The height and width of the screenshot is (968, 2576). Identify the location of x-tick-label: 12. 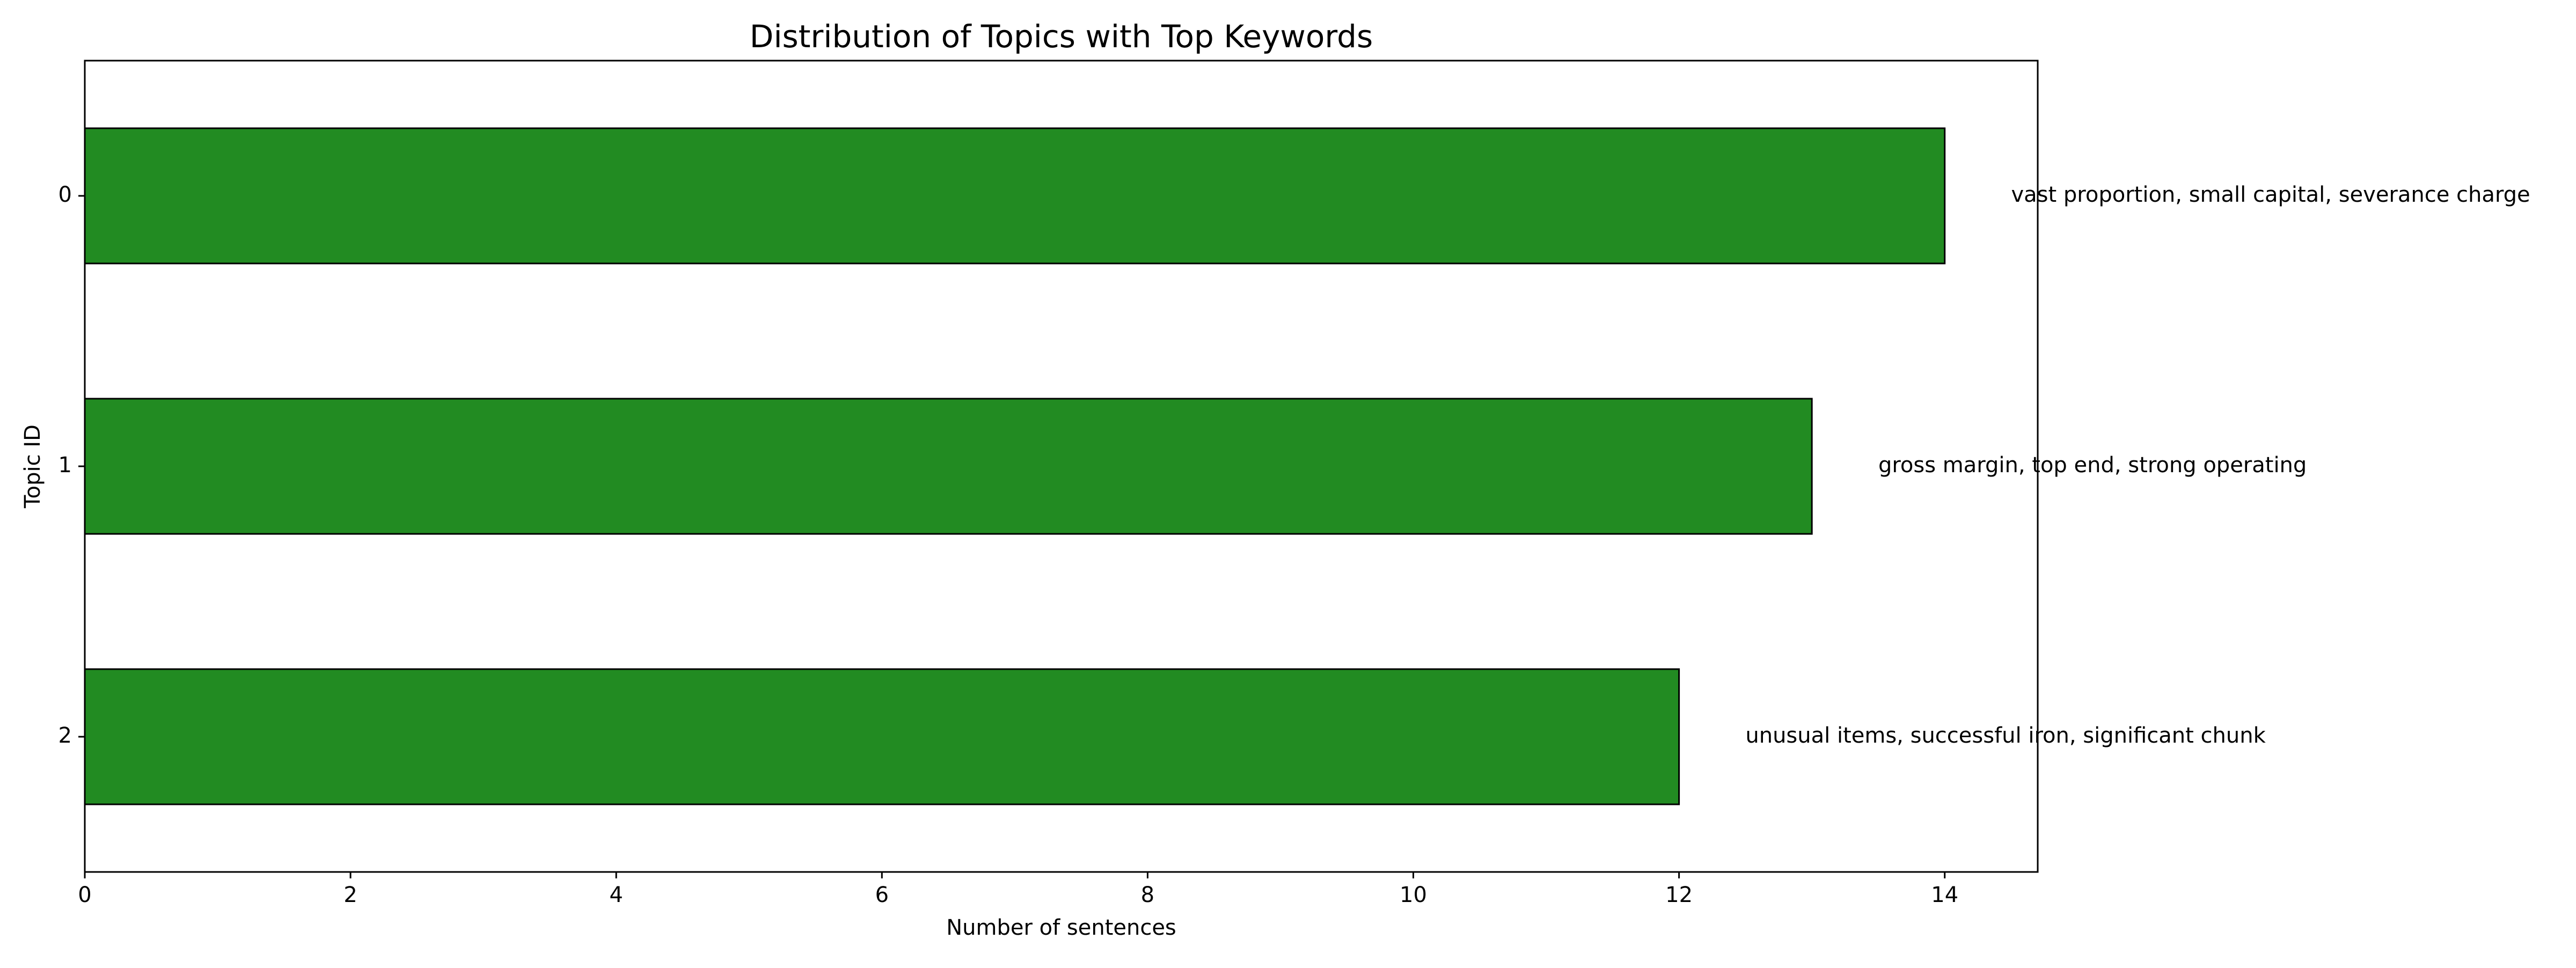
(1679, 895).